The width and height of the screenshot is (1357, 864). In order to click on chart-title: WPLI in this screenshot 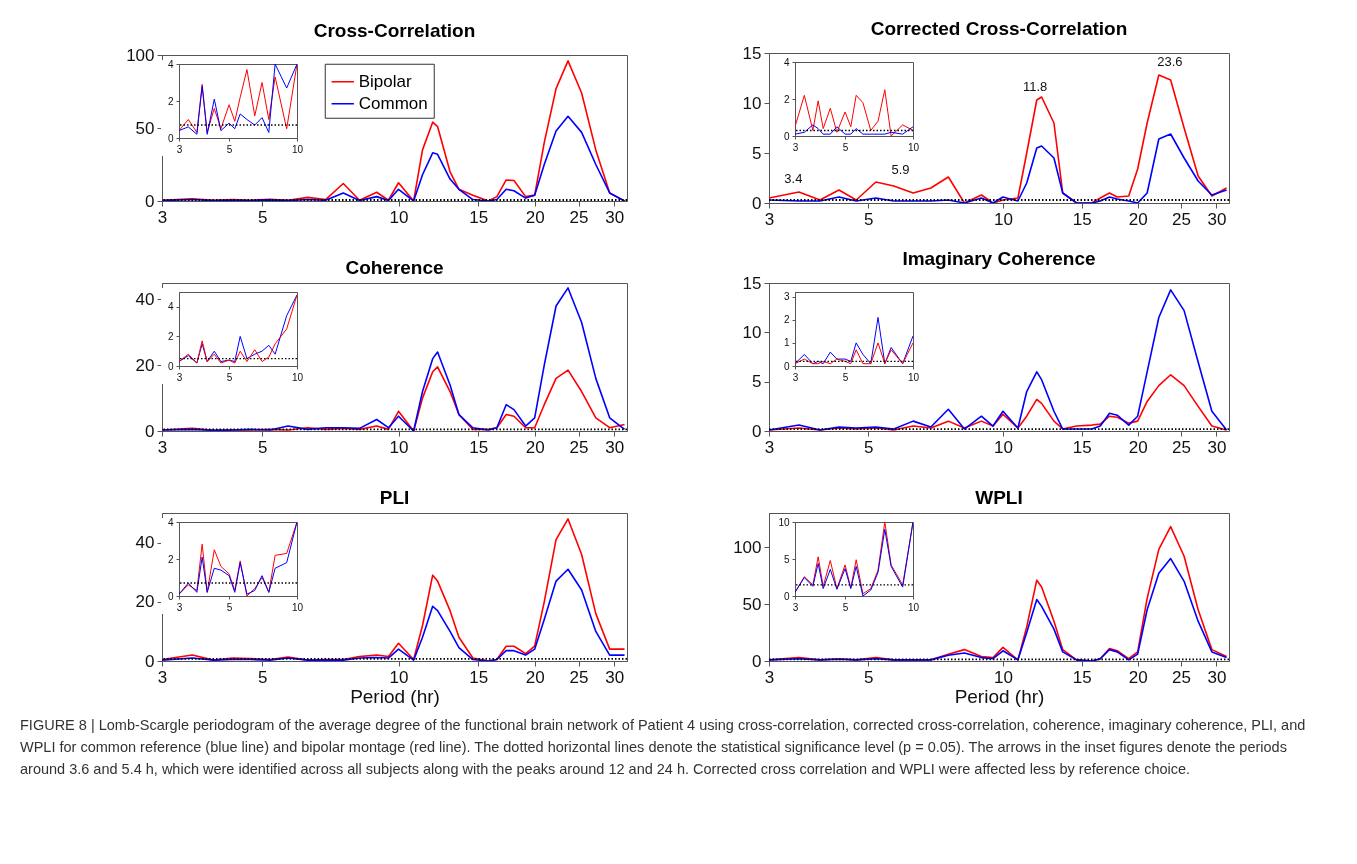, I will do `click(999, 497)`.